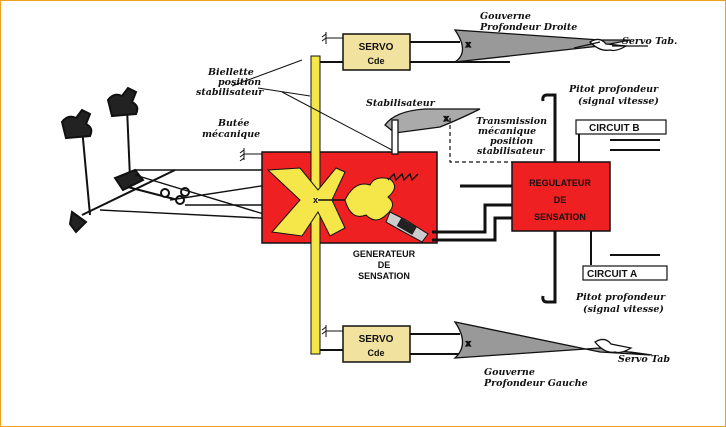  Describe the element at coordinates (535, 383) in the screenshot. I see `gouverne-gauche-label-2: Profondeur Gauche` at that location.